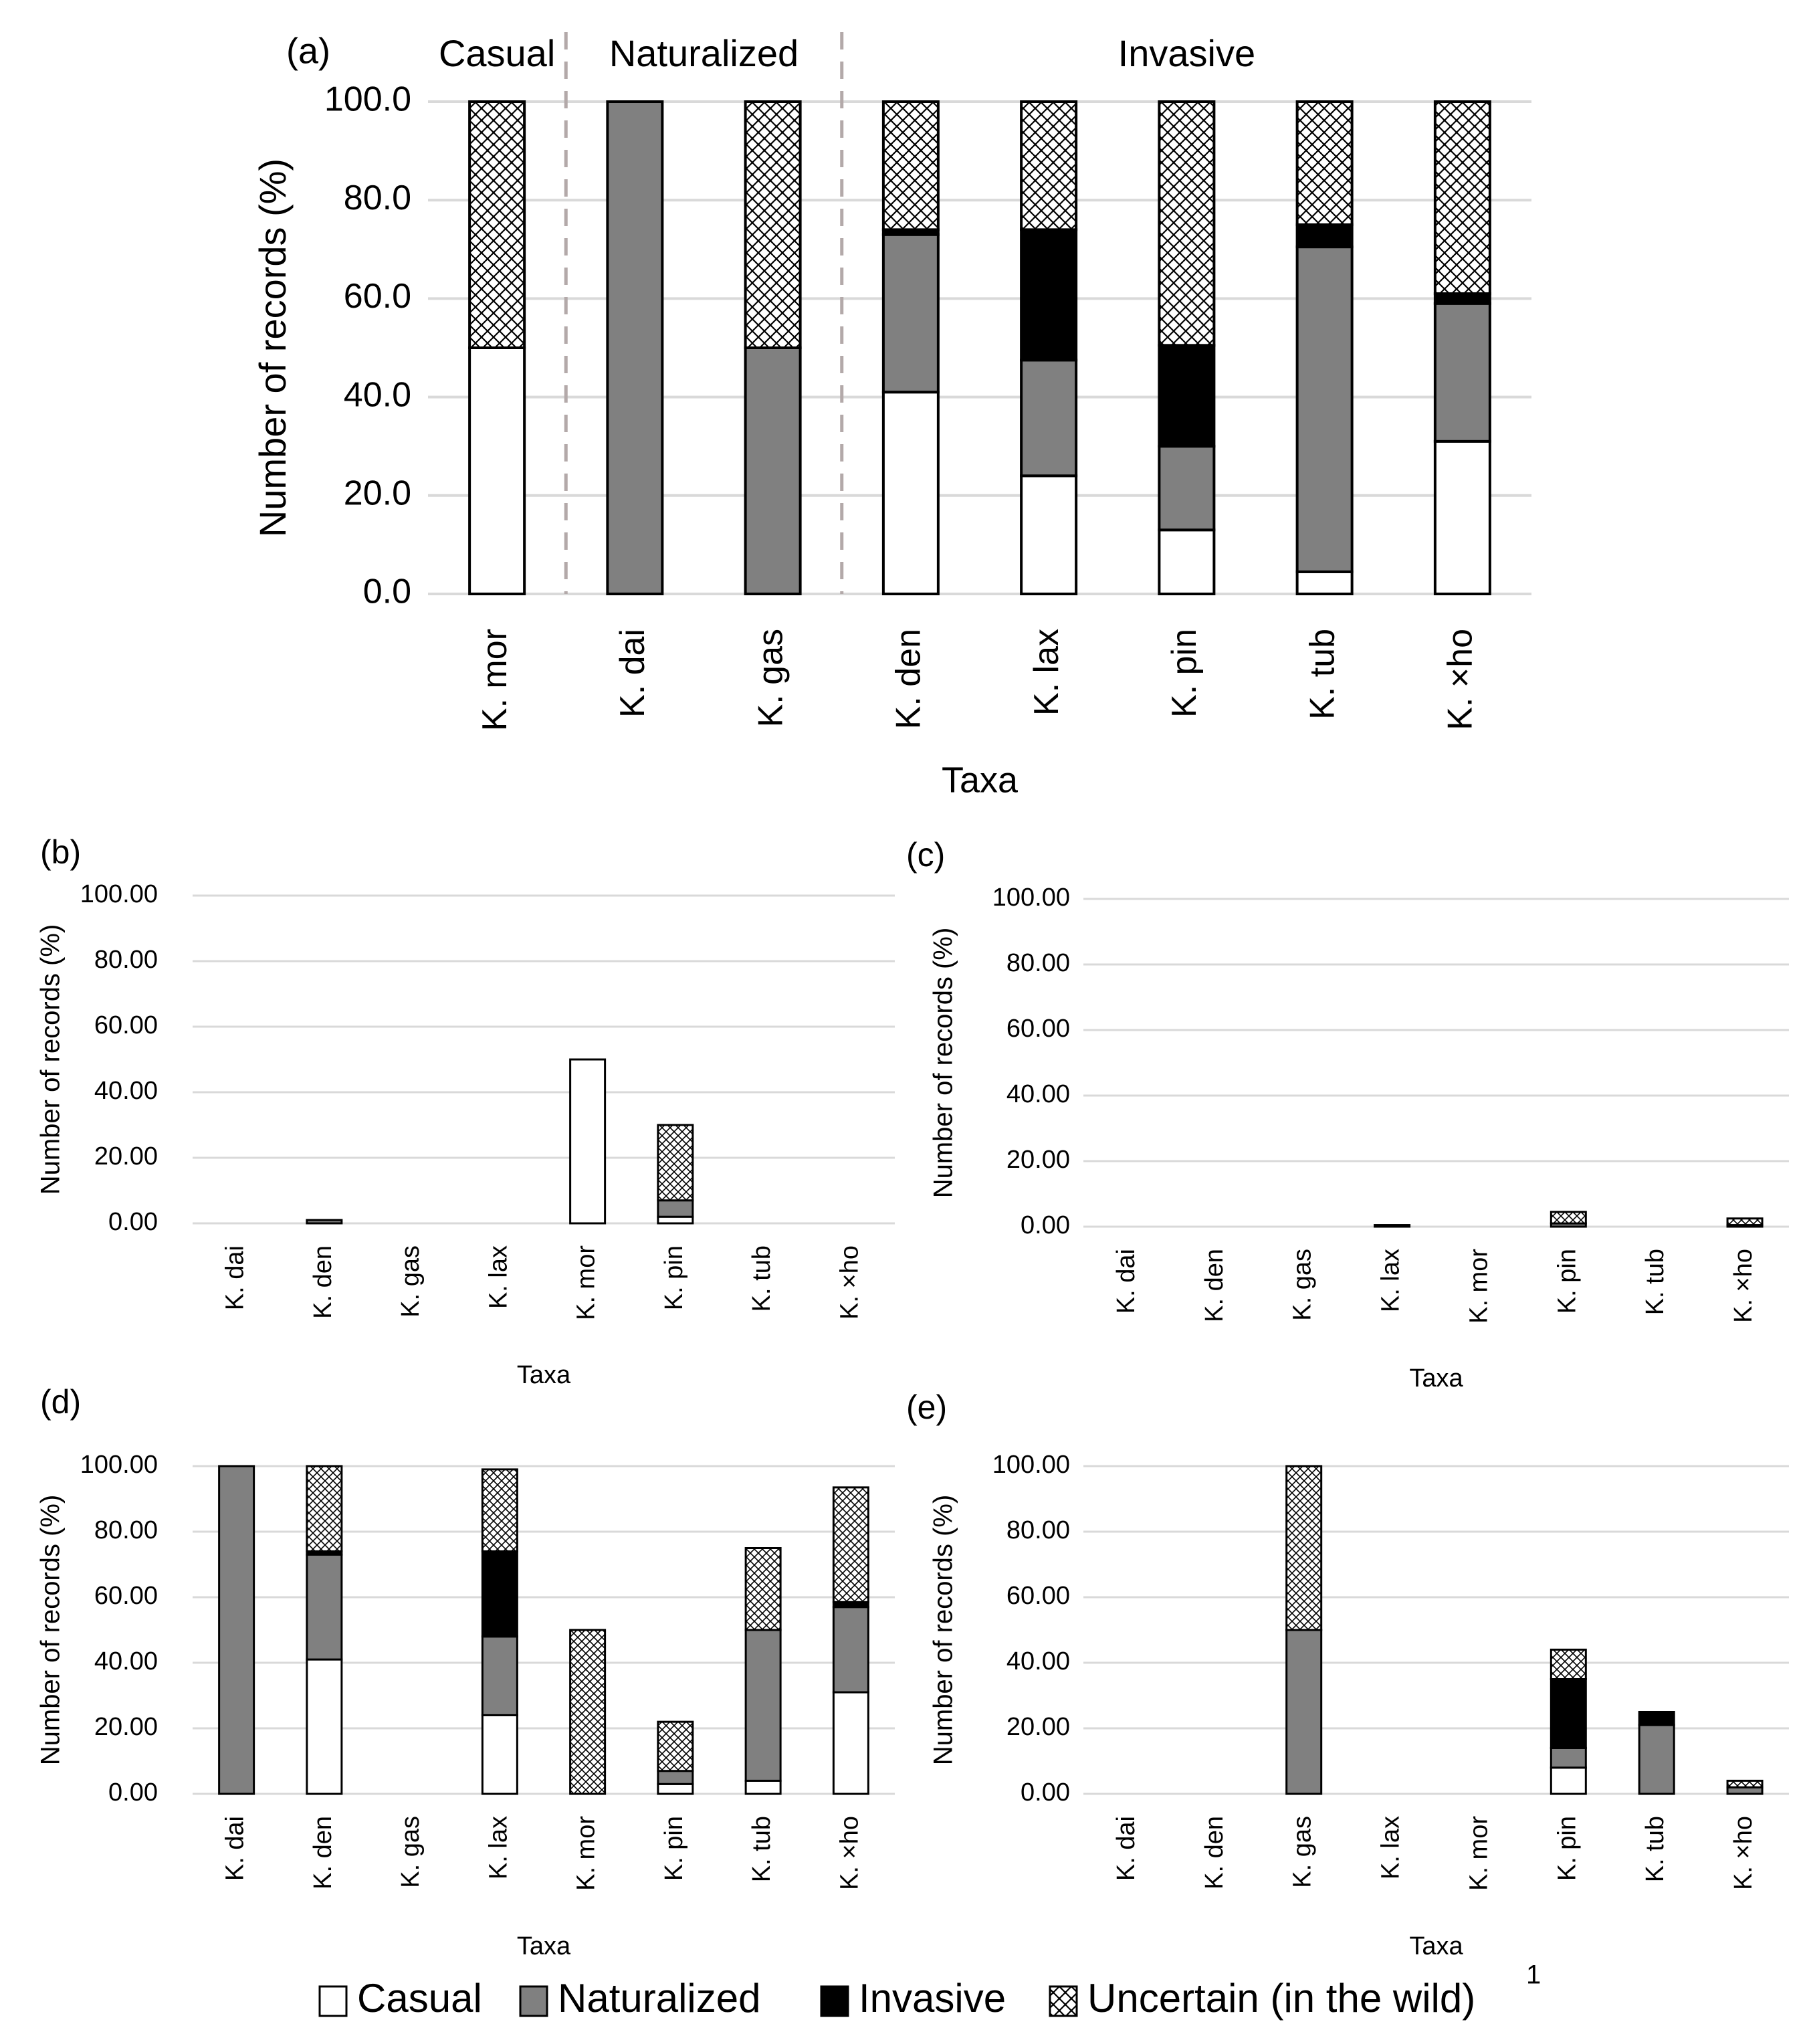 This screenshot has height=2044, width=1807. What do you see at coordinates (1533, 1975) in the screenshot?
I see `legend-footnote-mark: 1` at bounding box center [1533, 1975].